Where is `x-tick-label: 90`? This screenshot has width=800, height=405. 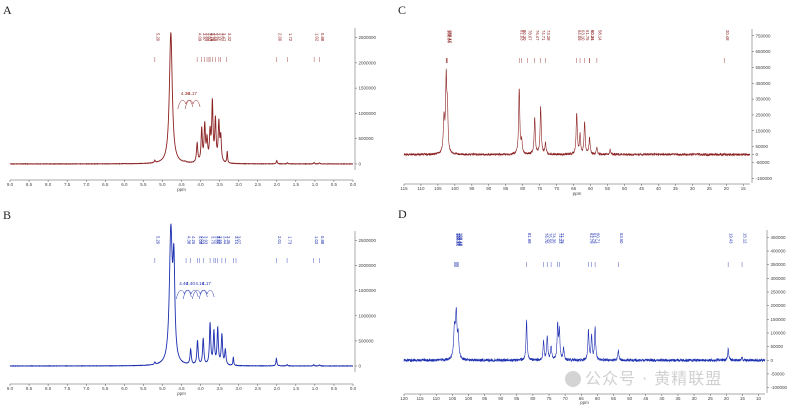
x-tick-label: 90 is located at coordinates (501, 398).